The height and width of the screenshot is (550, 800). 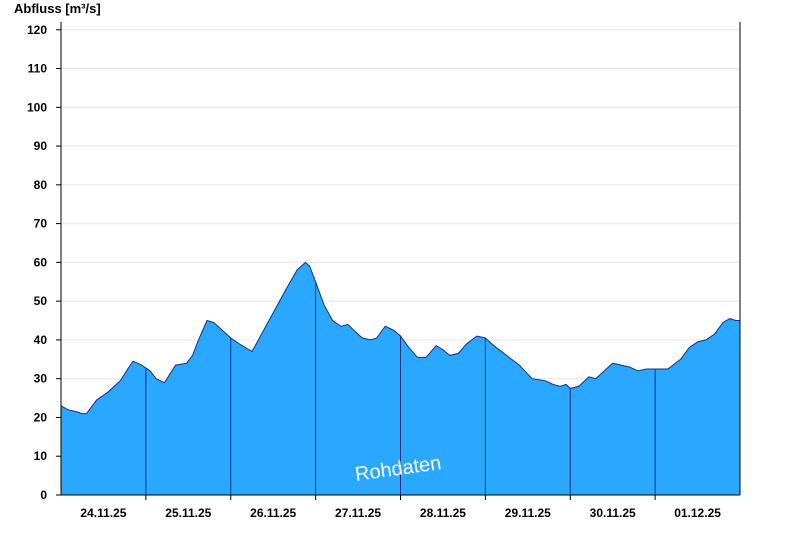 What do you see at coordinates (43, 495) in the screenshot?
I see `y-tick-label: 0` at bounding box center [43, 495].